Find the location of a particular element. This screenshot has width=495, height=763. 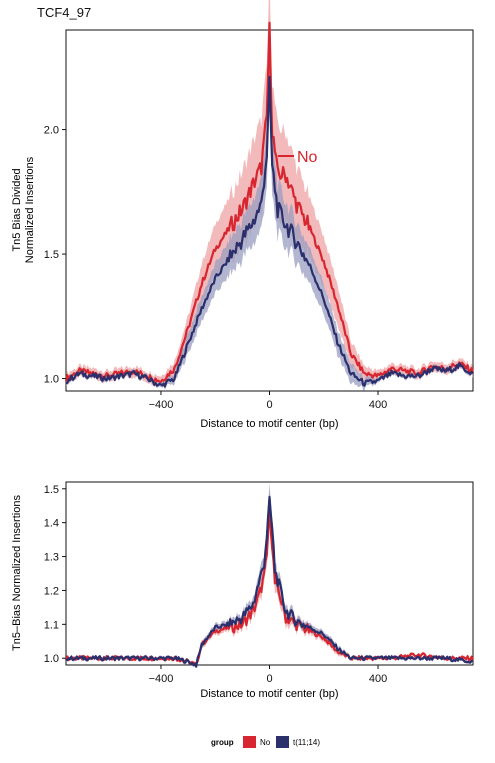

panel-bottom-ylabel: Tn5–Bias Normalized Insertions is located at coordinates (17, 573).